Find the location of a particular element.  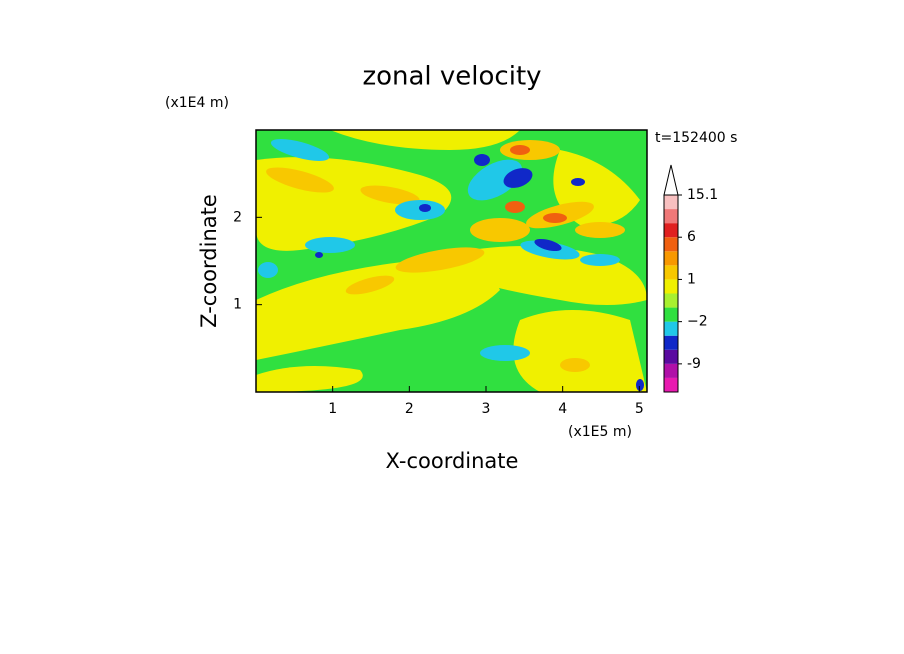

colorbar-tick-label: 1 is located at coordinates (691, 279).